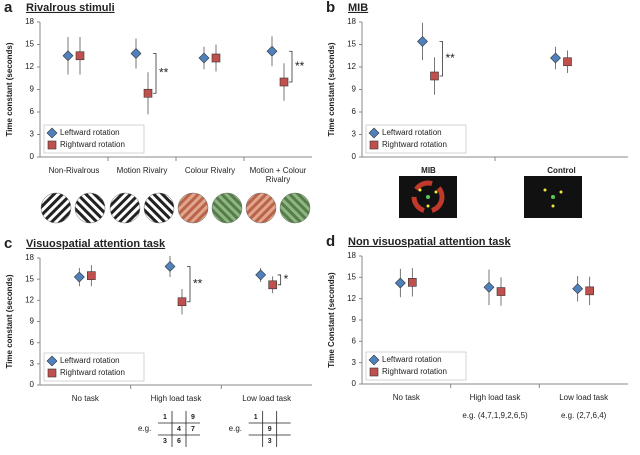  I want to click on x-tick-label-box: Non-Rivalrous, so click(74, 170).